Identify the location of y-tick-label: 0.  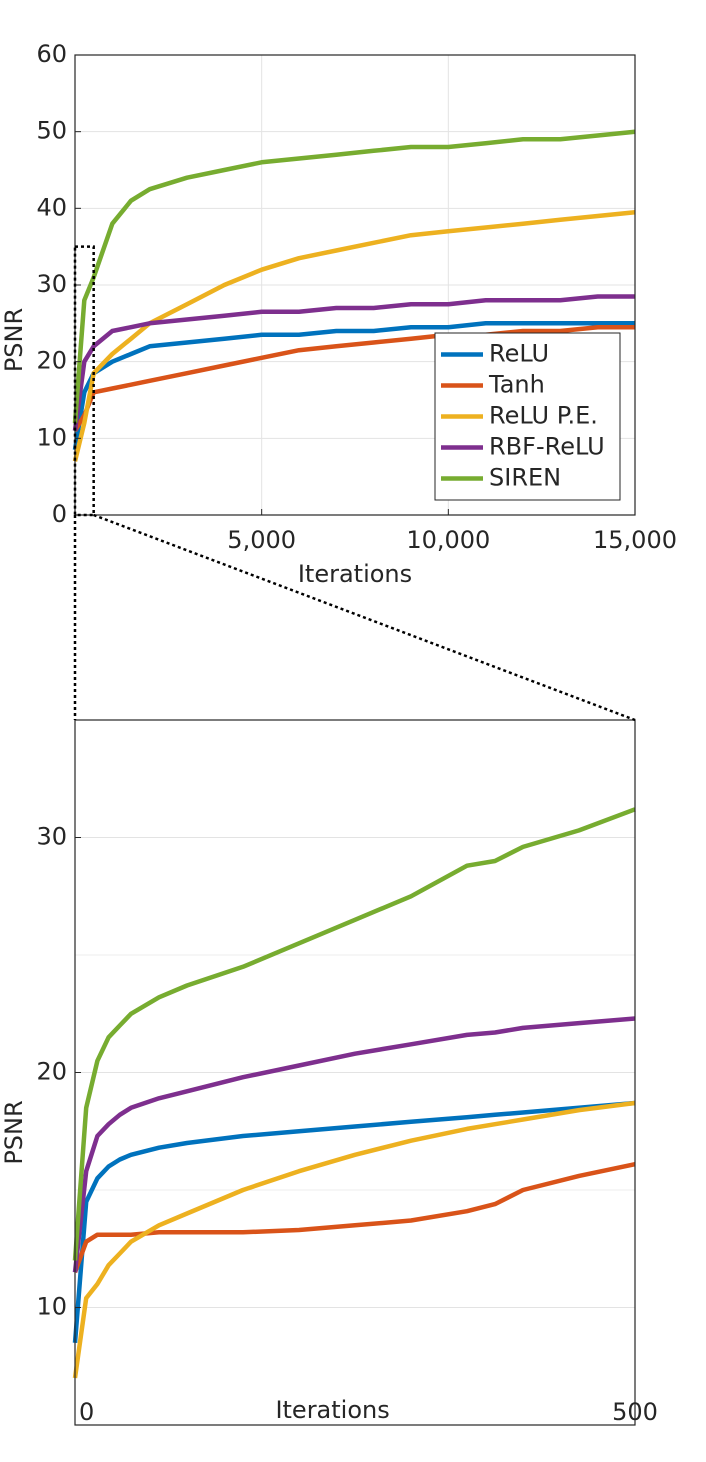
(59, 514).